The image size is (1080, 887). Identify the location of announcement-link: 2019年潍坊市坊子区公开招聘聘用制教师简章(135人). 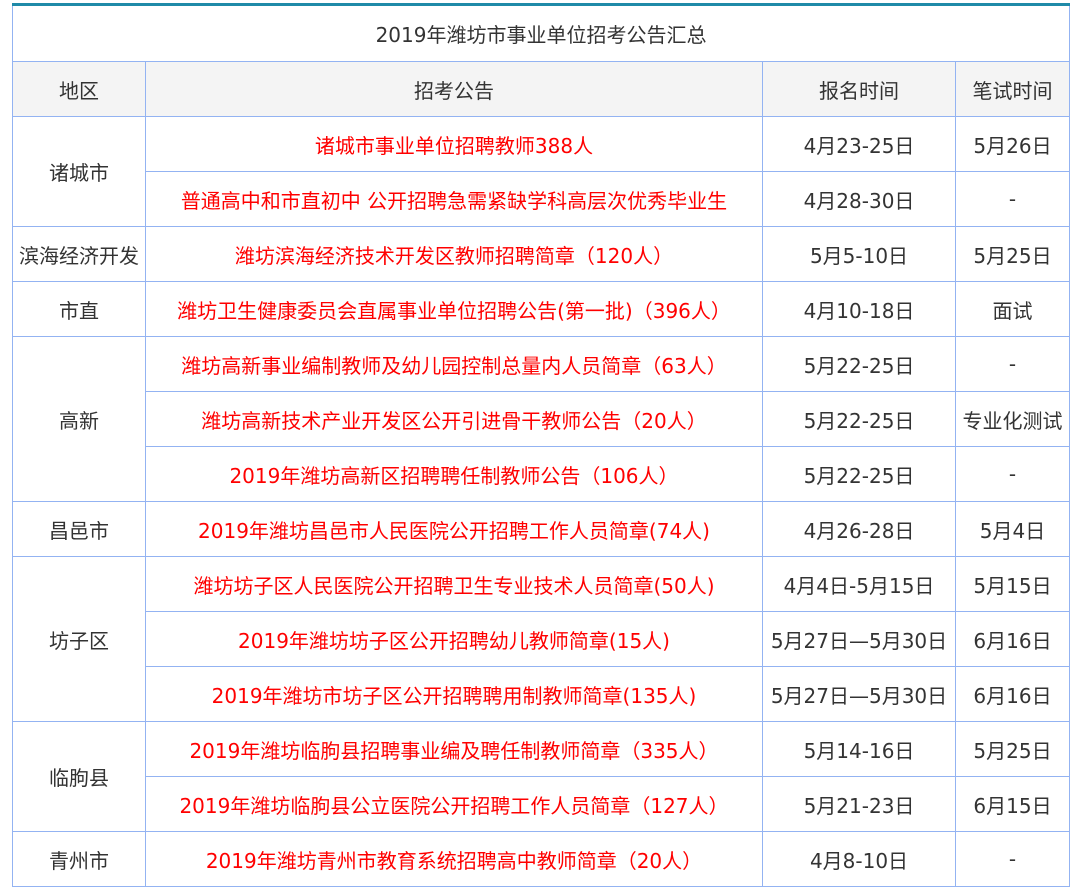
(454, 694).